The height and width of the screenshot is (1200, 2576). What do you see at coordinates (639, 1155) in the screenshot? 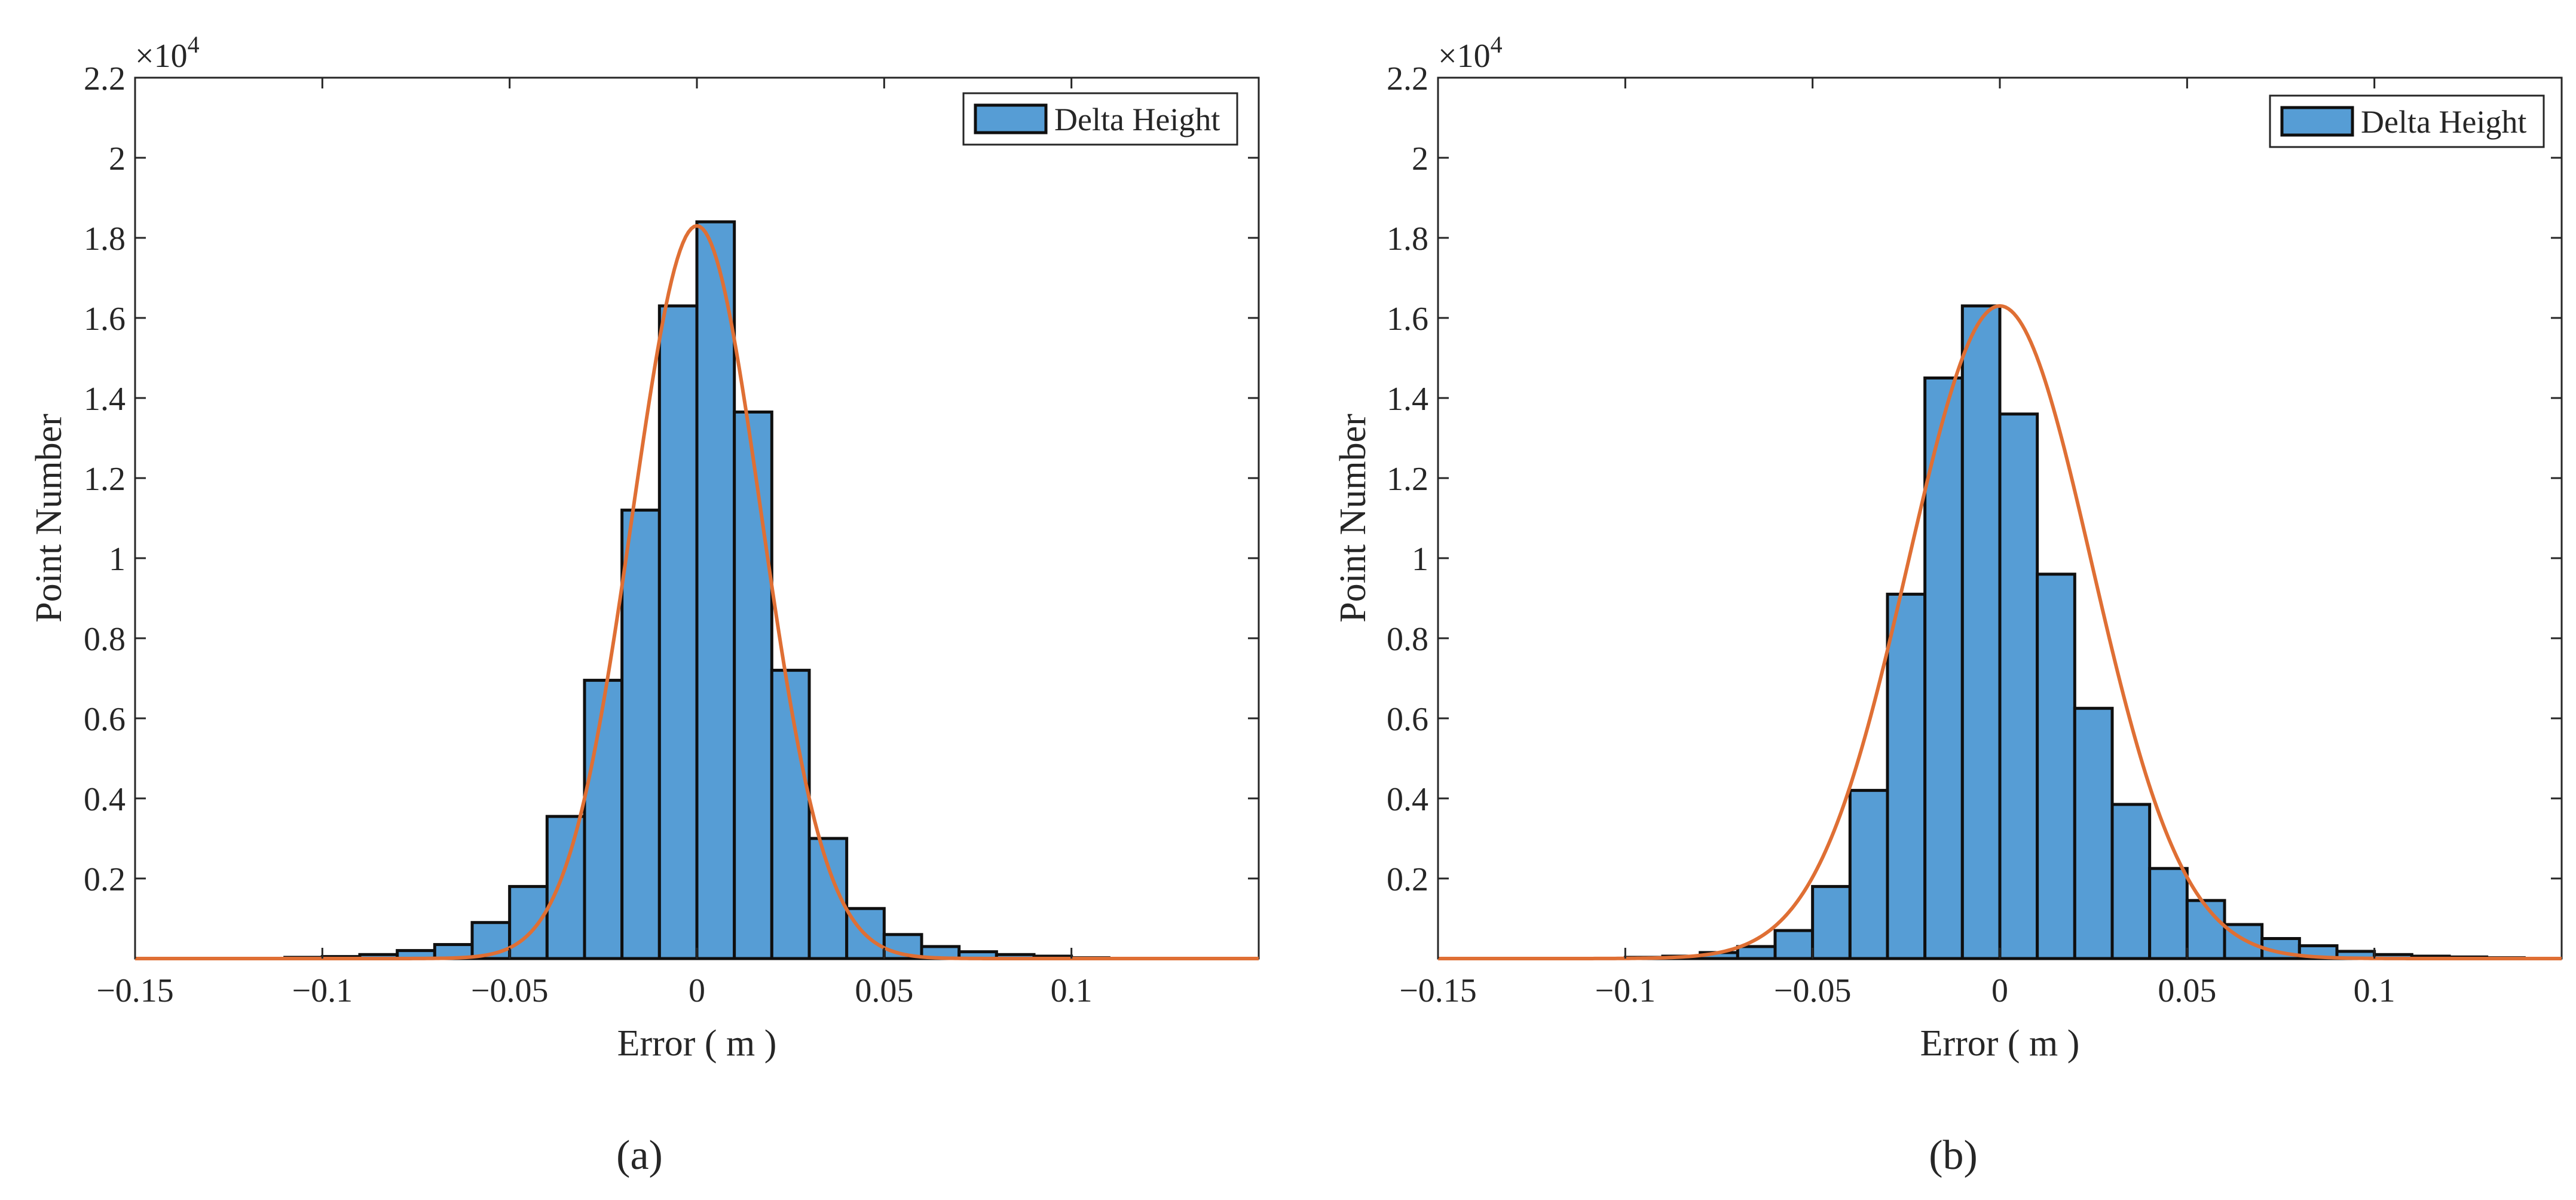
I see `panel-label-a: (a)` at bounding box center [639, 1155].